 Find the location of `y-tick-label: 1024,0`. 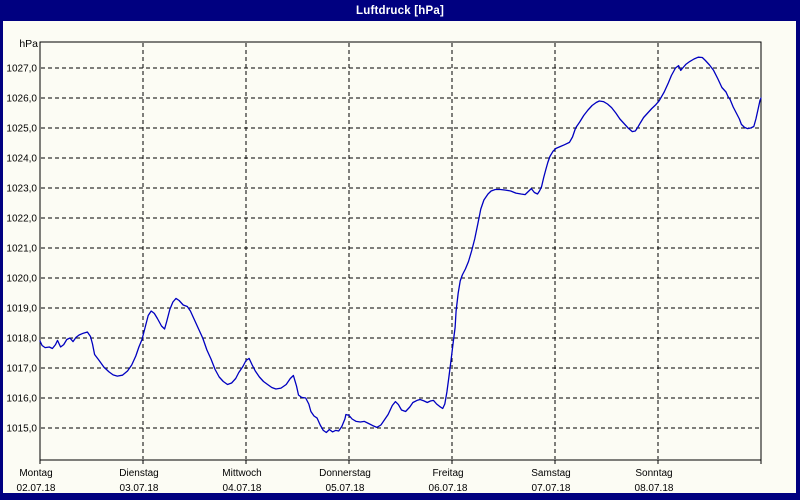

y-tick-label: 1024,0 is located at coordinates (21, 159).